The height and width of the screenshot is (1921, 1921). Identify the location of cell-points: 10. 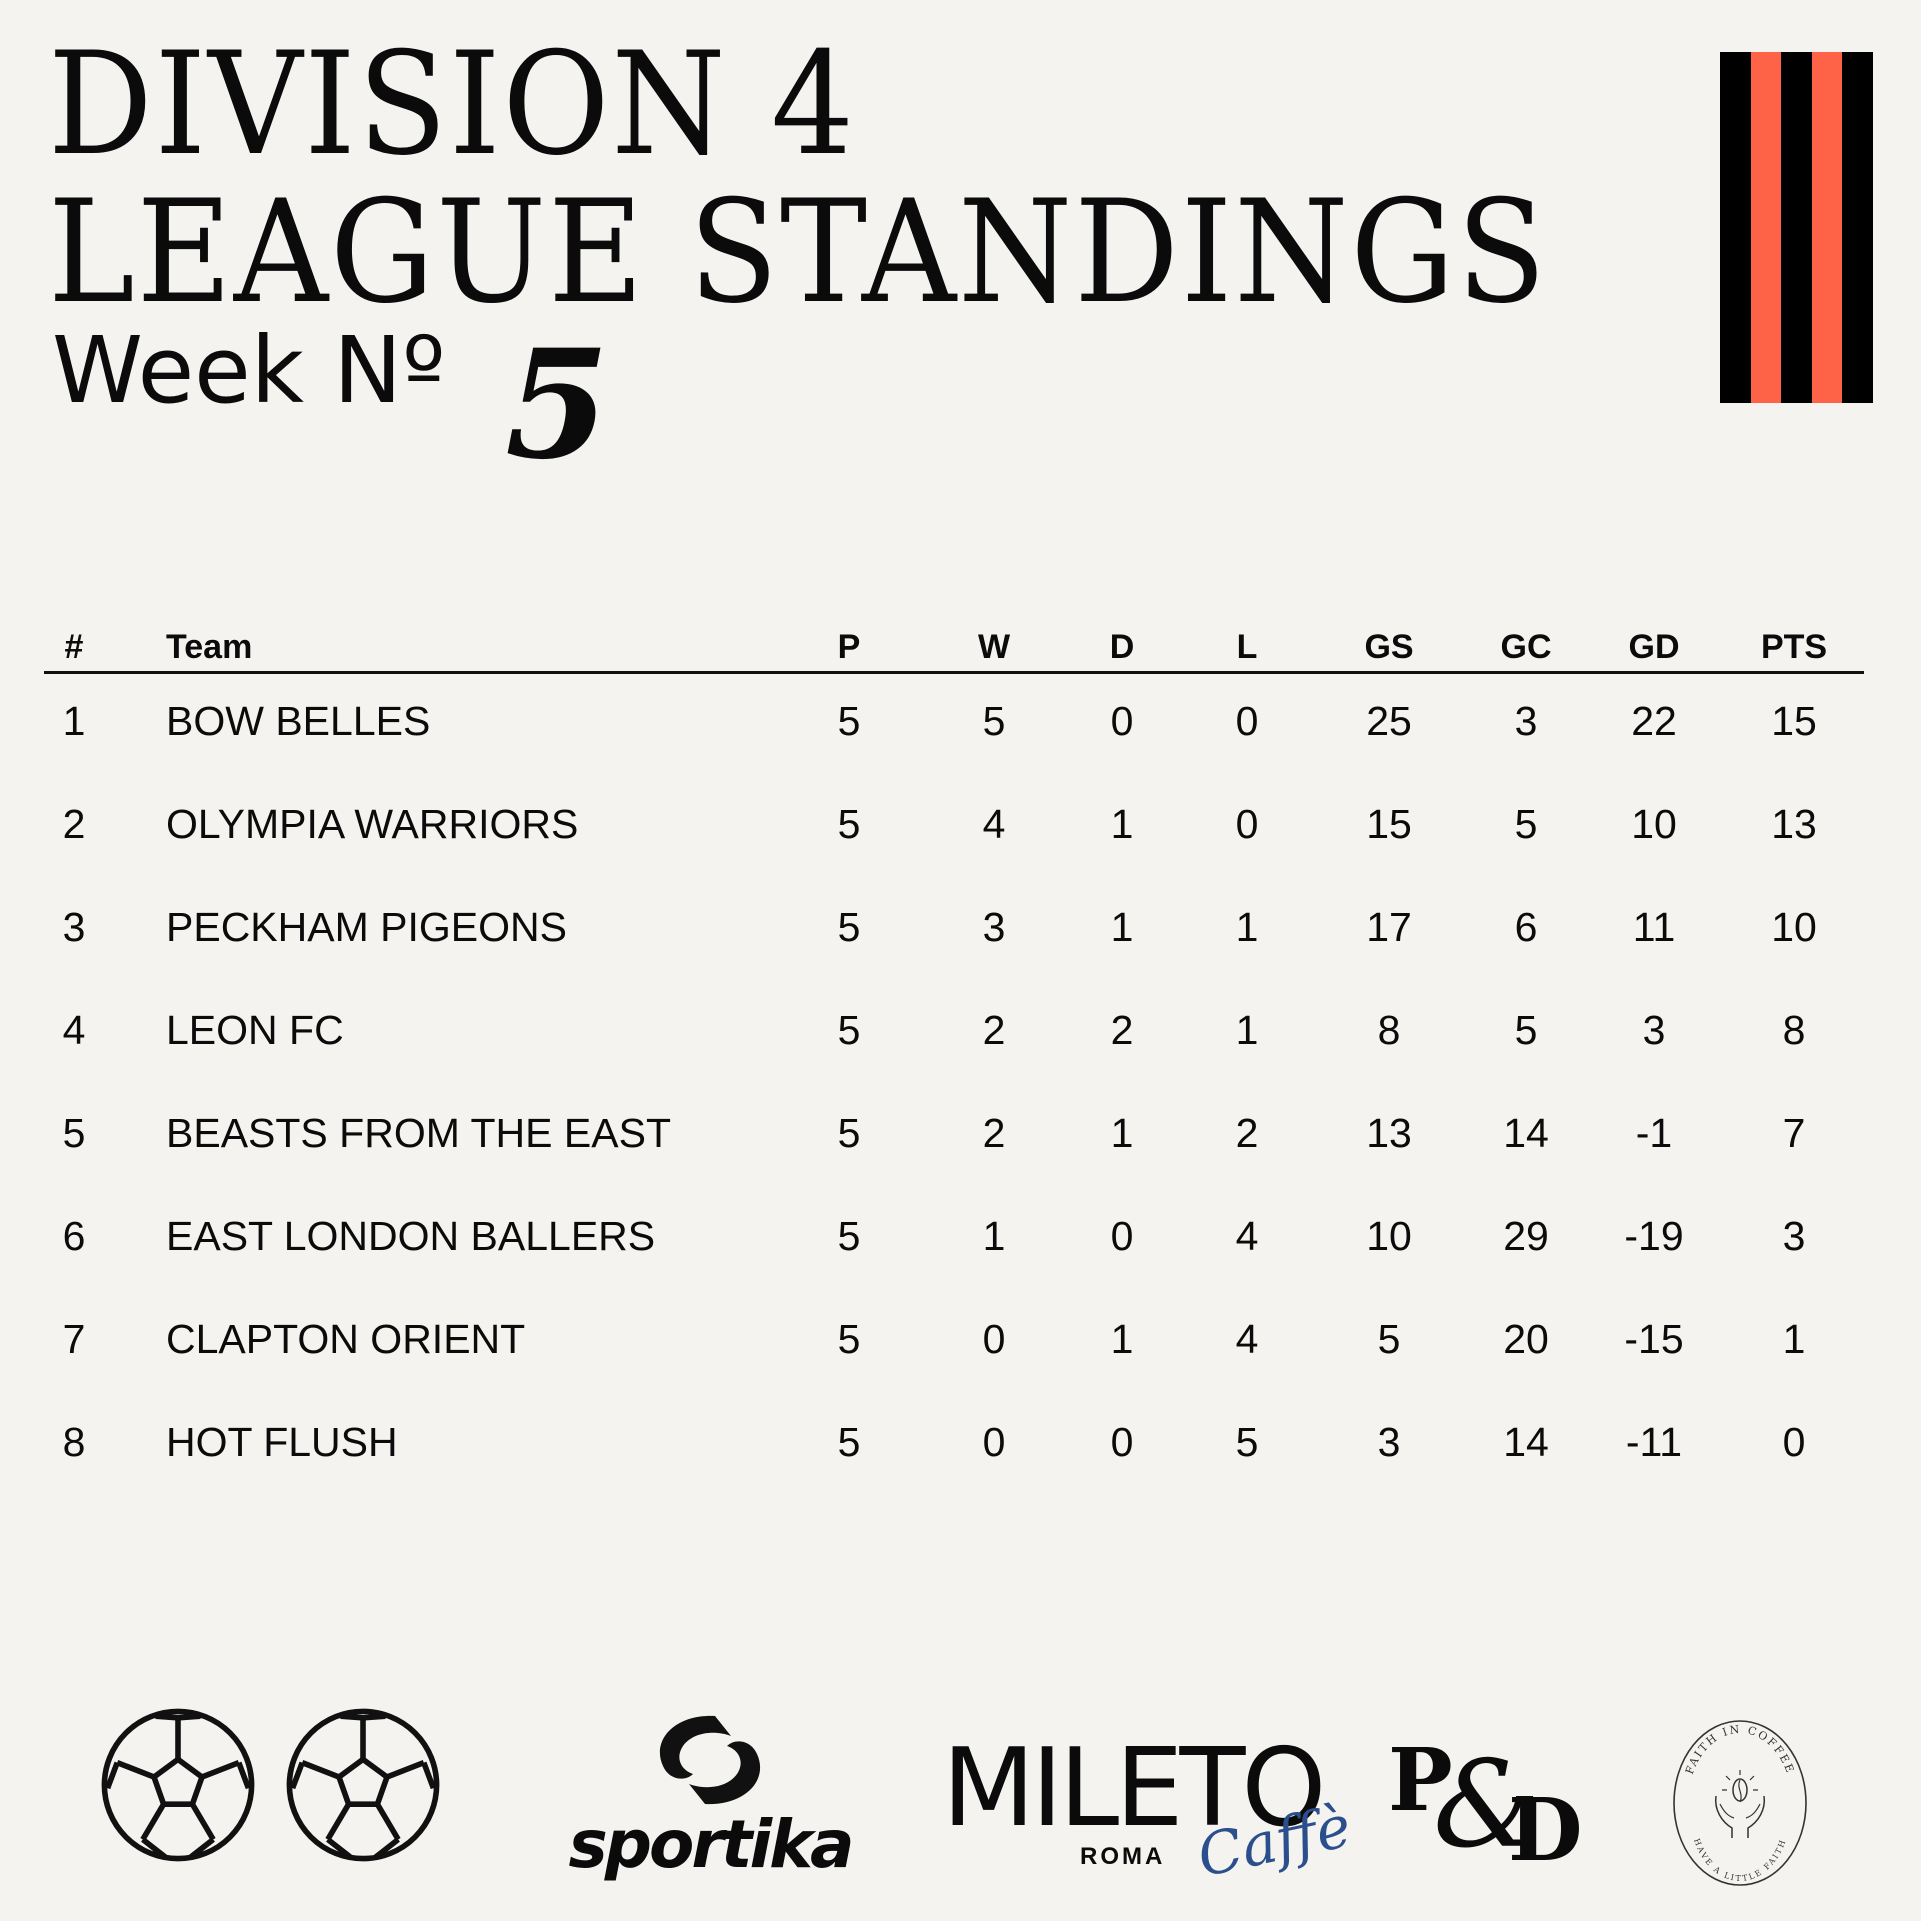
(1794, 926).